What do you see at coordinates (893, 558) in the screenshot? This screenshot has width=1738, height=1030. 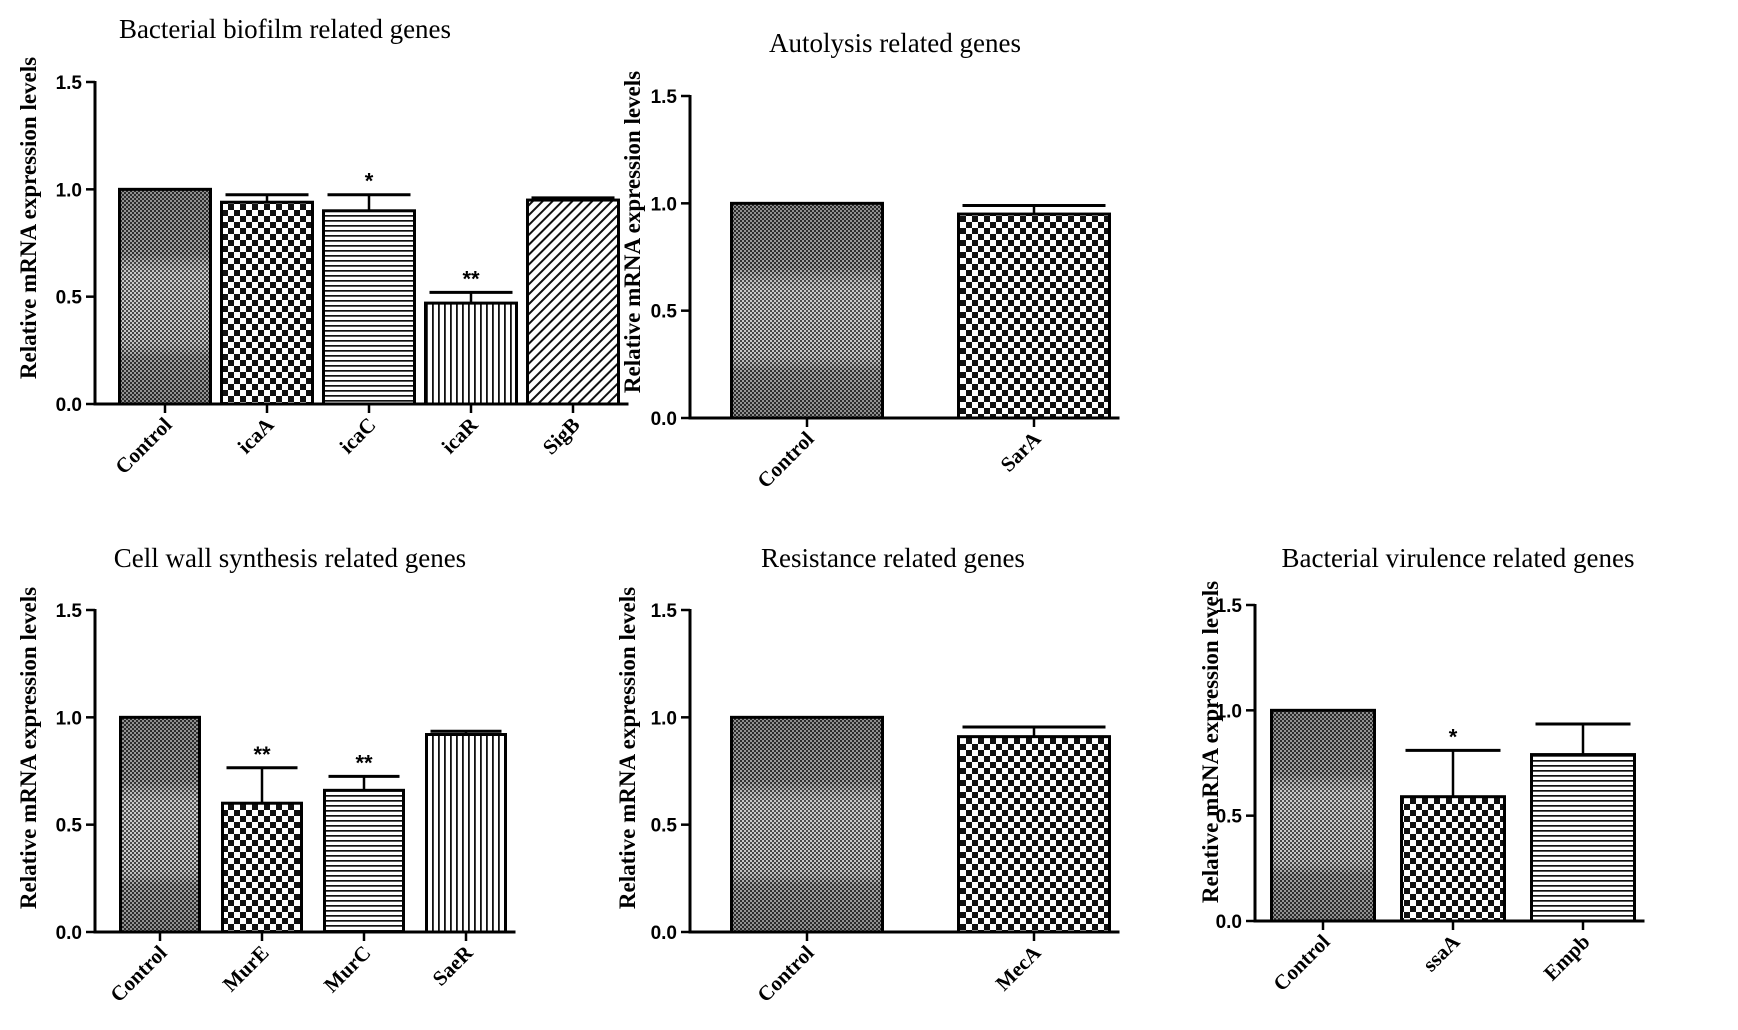 I see `chart-title: Resistance related genes` at bounding box center [893, 558].